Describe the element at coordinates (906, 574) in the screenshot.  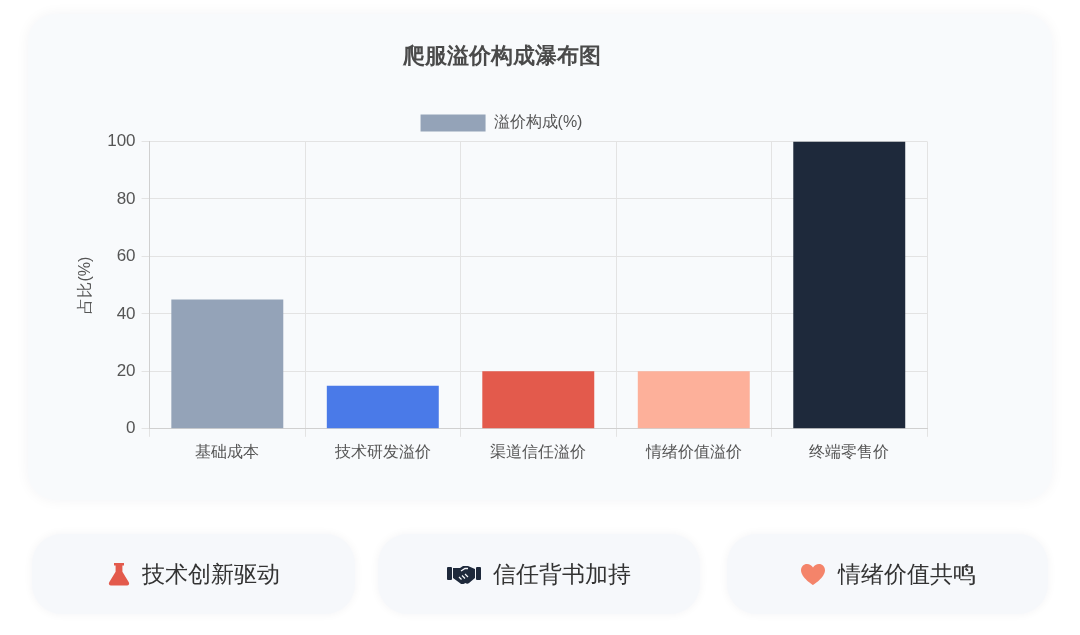
I see `text: 情绪价值共鸣` at that location.